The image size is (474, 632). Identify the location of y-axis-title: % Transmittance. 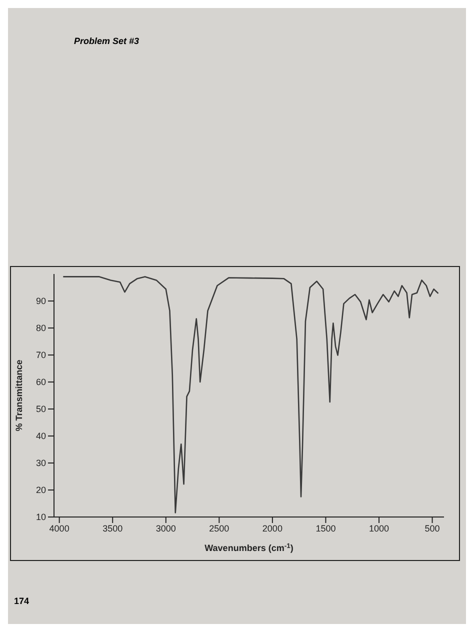
(19, 396).